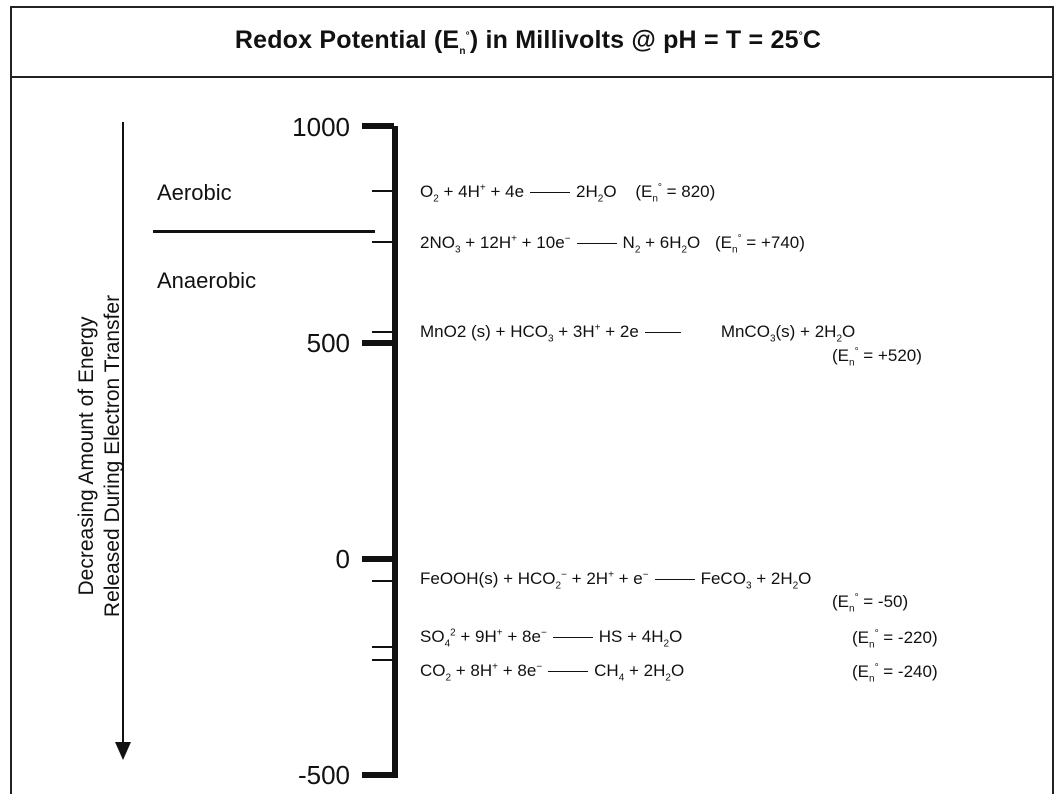  Describe the element at coordinates (194, 192) in the screenshot. I see `aerobic-label: Aerobic` at that location.